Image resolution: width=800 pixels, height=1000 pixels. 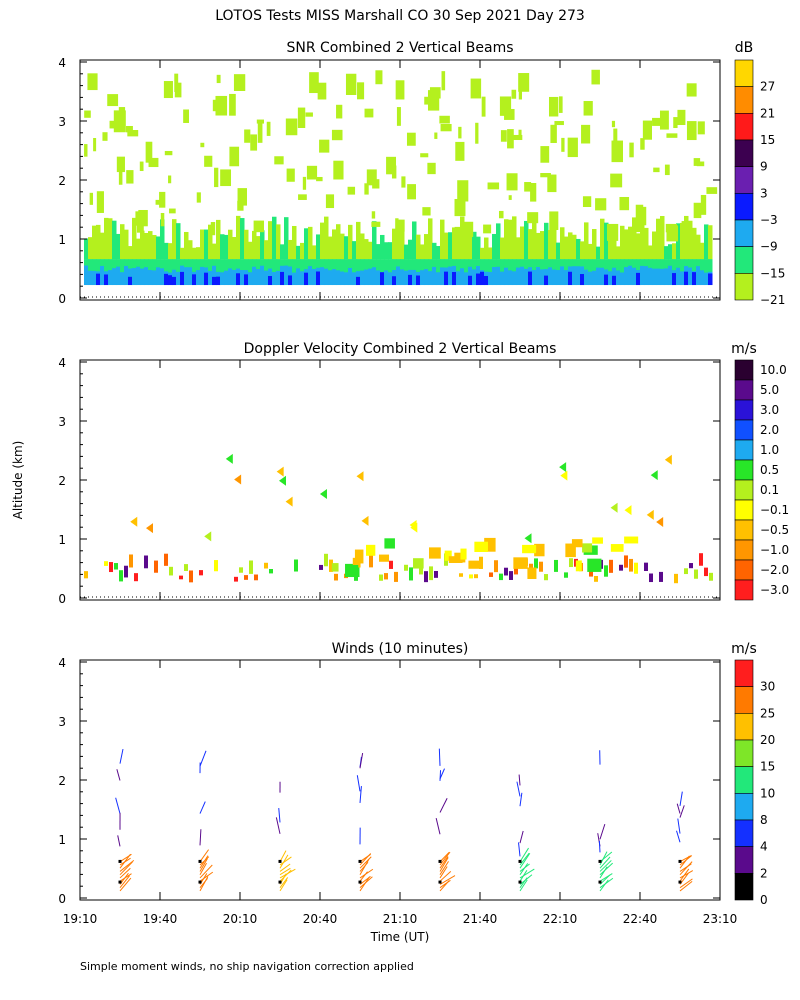 I want to click on y-tick-label: 4, so click(x=62, y=363).